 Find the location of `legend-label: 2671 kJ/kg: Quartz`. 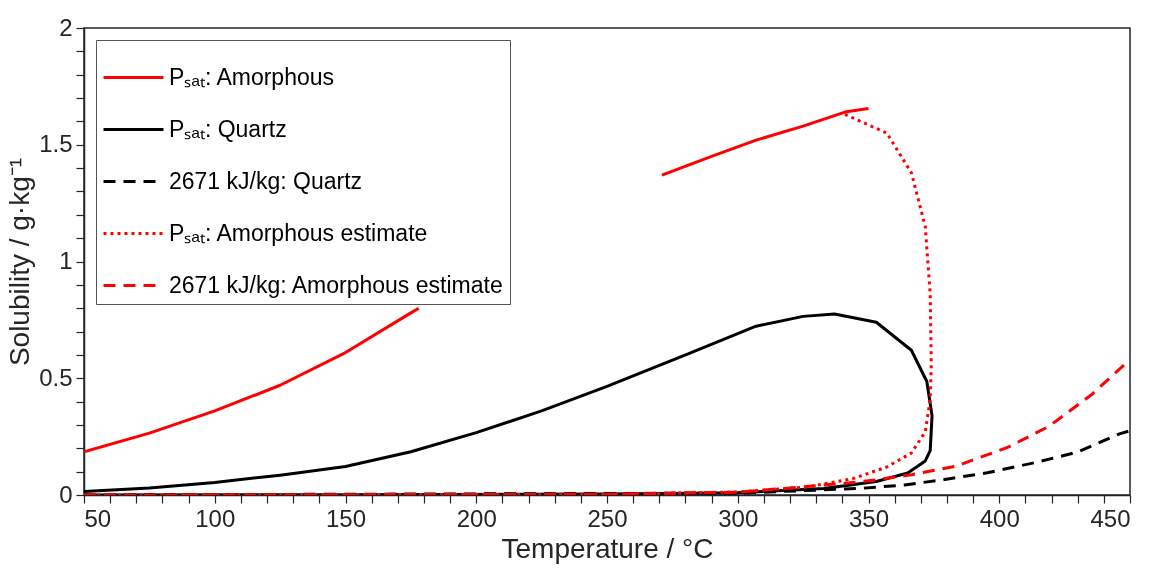

legend-label: 2671 kJ/kg: Quartz is located at coordinates (266, 180).